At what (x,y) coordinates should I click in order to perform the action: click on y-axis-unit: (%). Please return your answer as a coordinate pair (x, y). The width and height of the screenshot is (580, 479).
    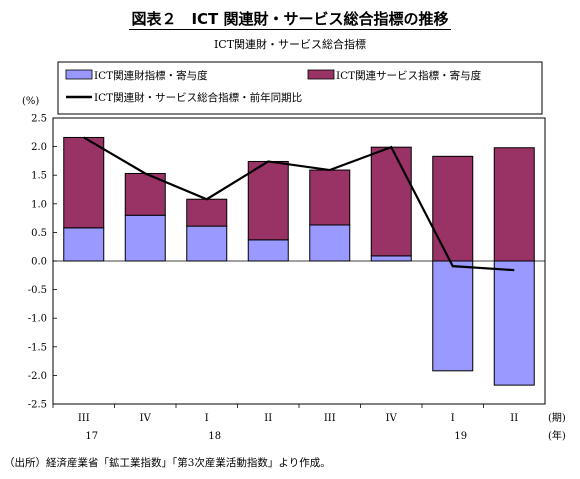
    Looking at the image, I should click on (30, 101).